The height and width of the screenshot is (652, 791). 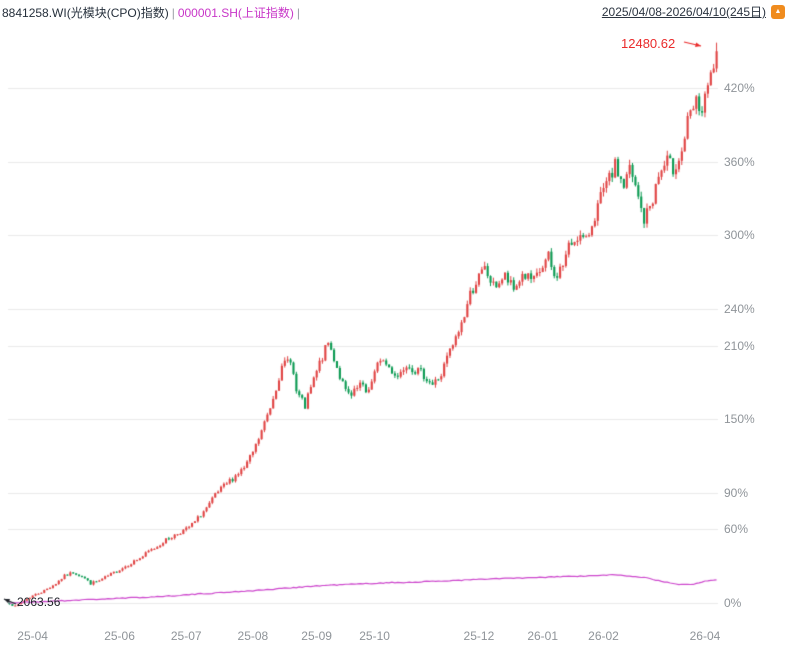 I want to click on y-axis-label: 150%, so click(x=739, y=419).